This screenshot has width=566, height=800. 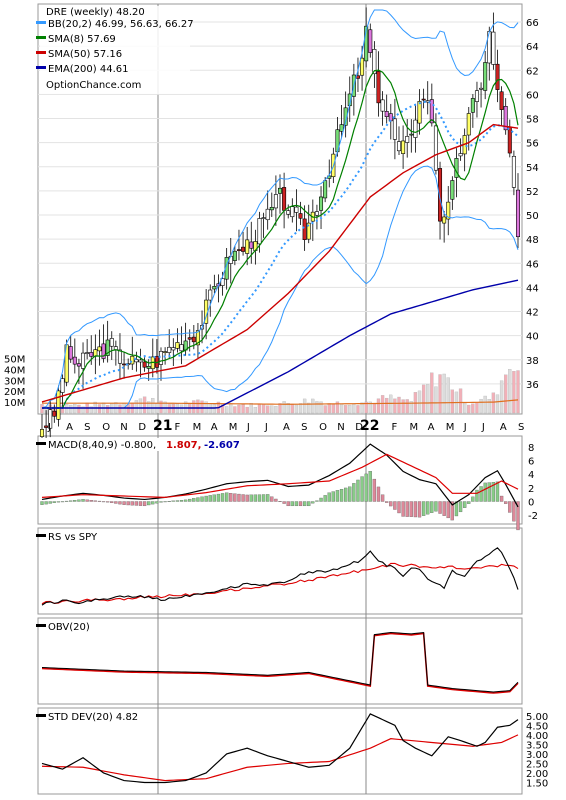 I want to click on macd-tick-label: 6, so click(x=531, y=462).